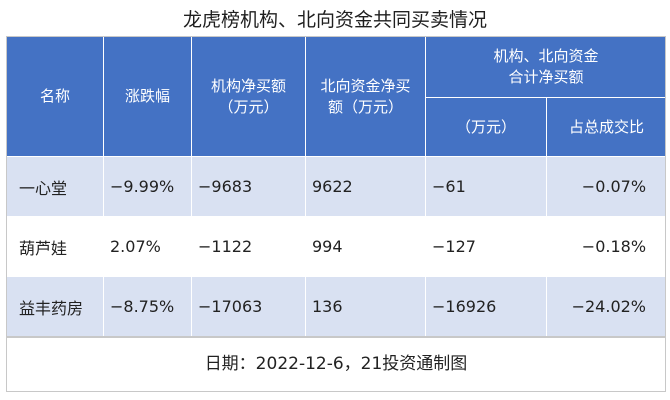 The height and width of the screenshot is (400, 670). What do you see at coordinates (546, 67) in the screenshot?
I see `header-combined: 机构、北向资金 合计净买额` at bounding box center [546, 67].